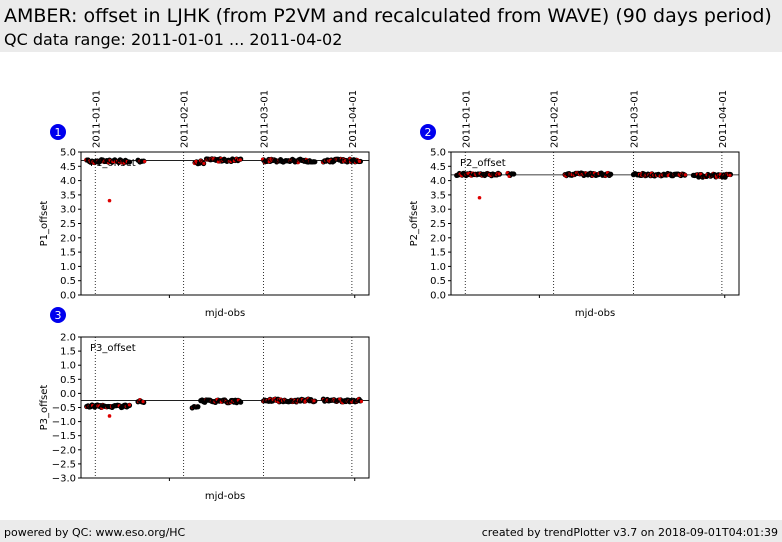  Describe the element at coordinates (64, 436) in the screenshot. I see `y-tick-label: −1.5` at that location.